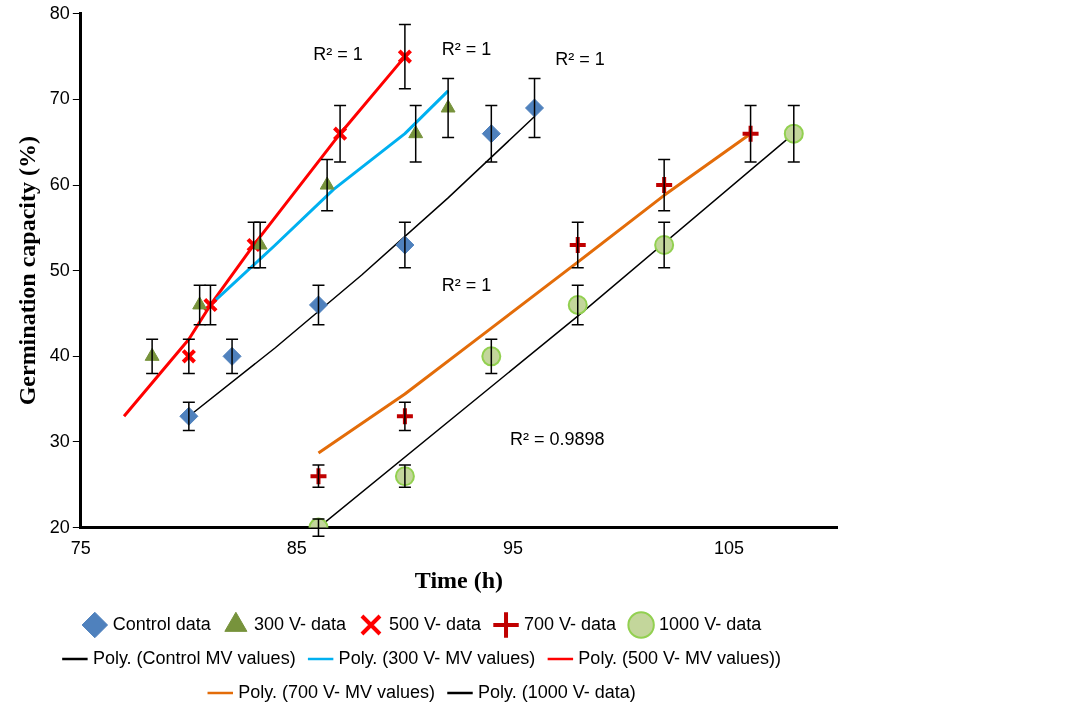 This screenshot has height=722, width=1067. I want to click on y-tick-label: 20, so click(59, 526).